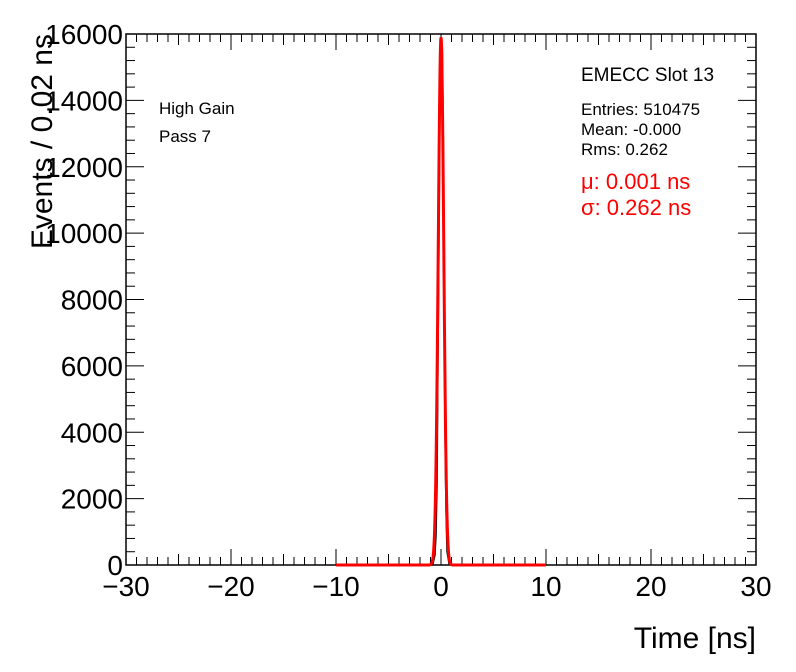 This screenshot has width=796, height=672. What do you see at coordinates (336, 586) in the screenshot?
I see `x-tick-label: −10` at bounding box center [336, 586].